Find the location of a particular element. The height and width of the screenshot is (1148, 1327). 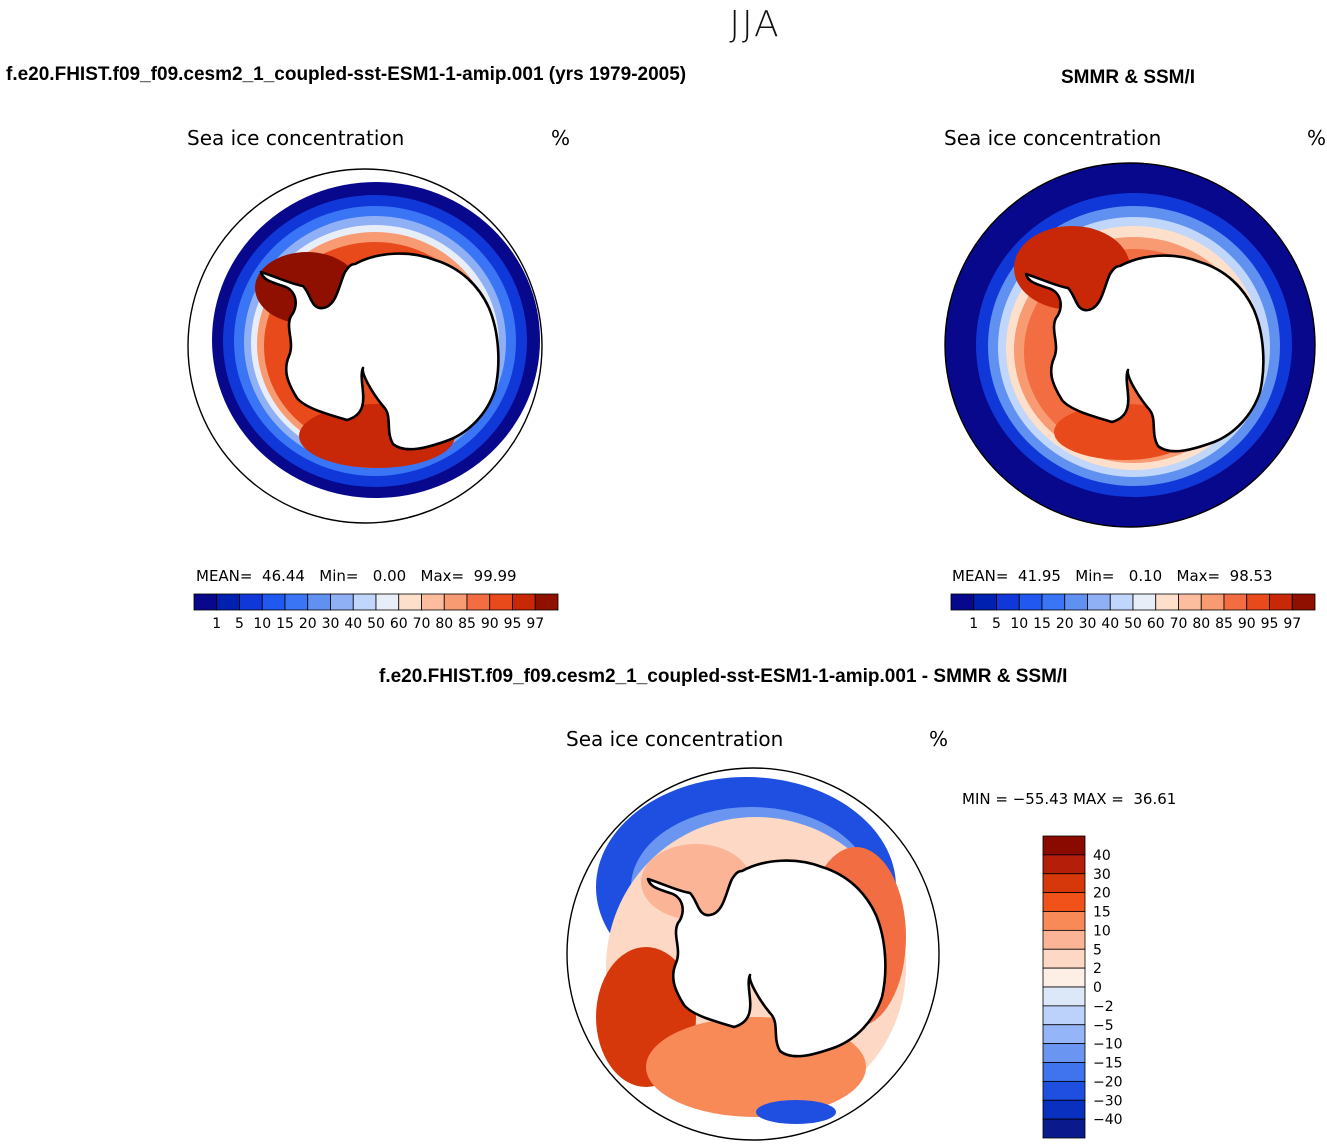

mean-value: 41.95 is located at coordinates (1039, 576).